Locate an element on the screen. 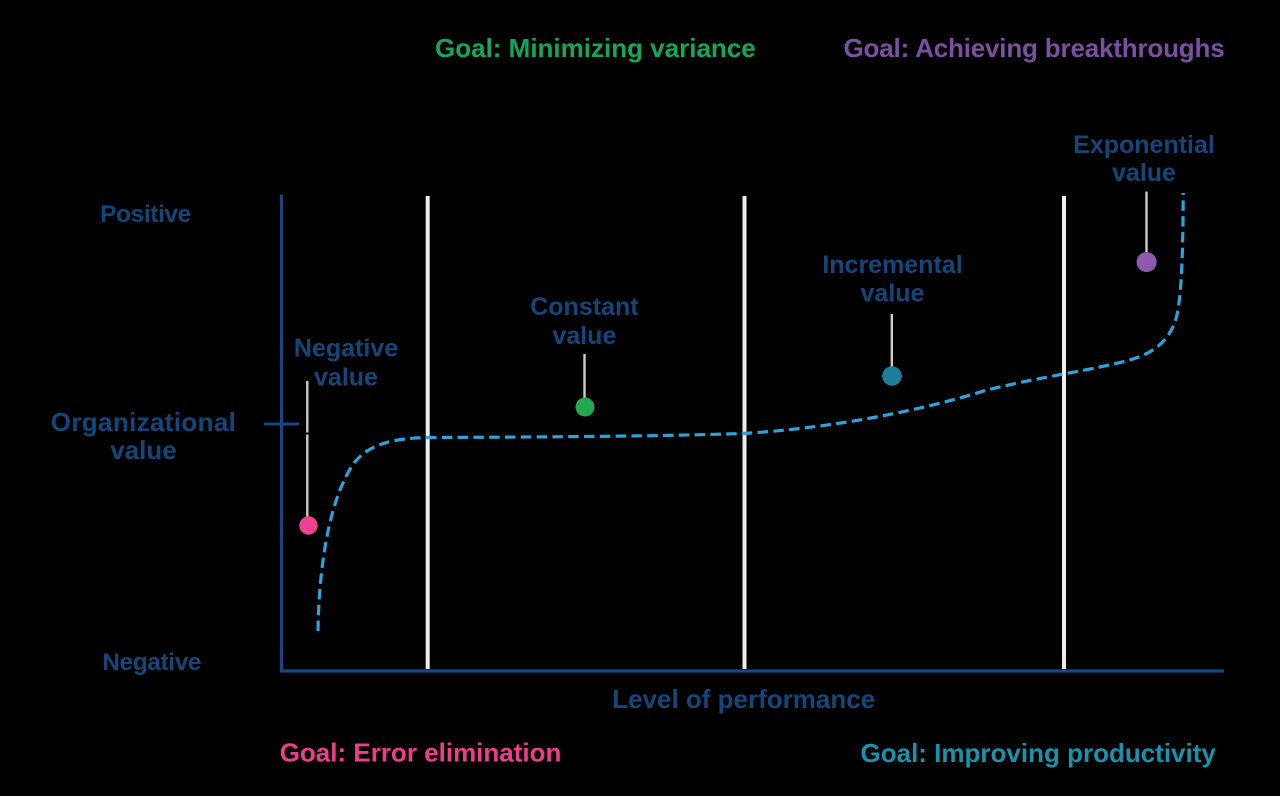 The width and height of the screenshot is (1280, 796). svg-text: Incremental is located at coordinates (892, 265).